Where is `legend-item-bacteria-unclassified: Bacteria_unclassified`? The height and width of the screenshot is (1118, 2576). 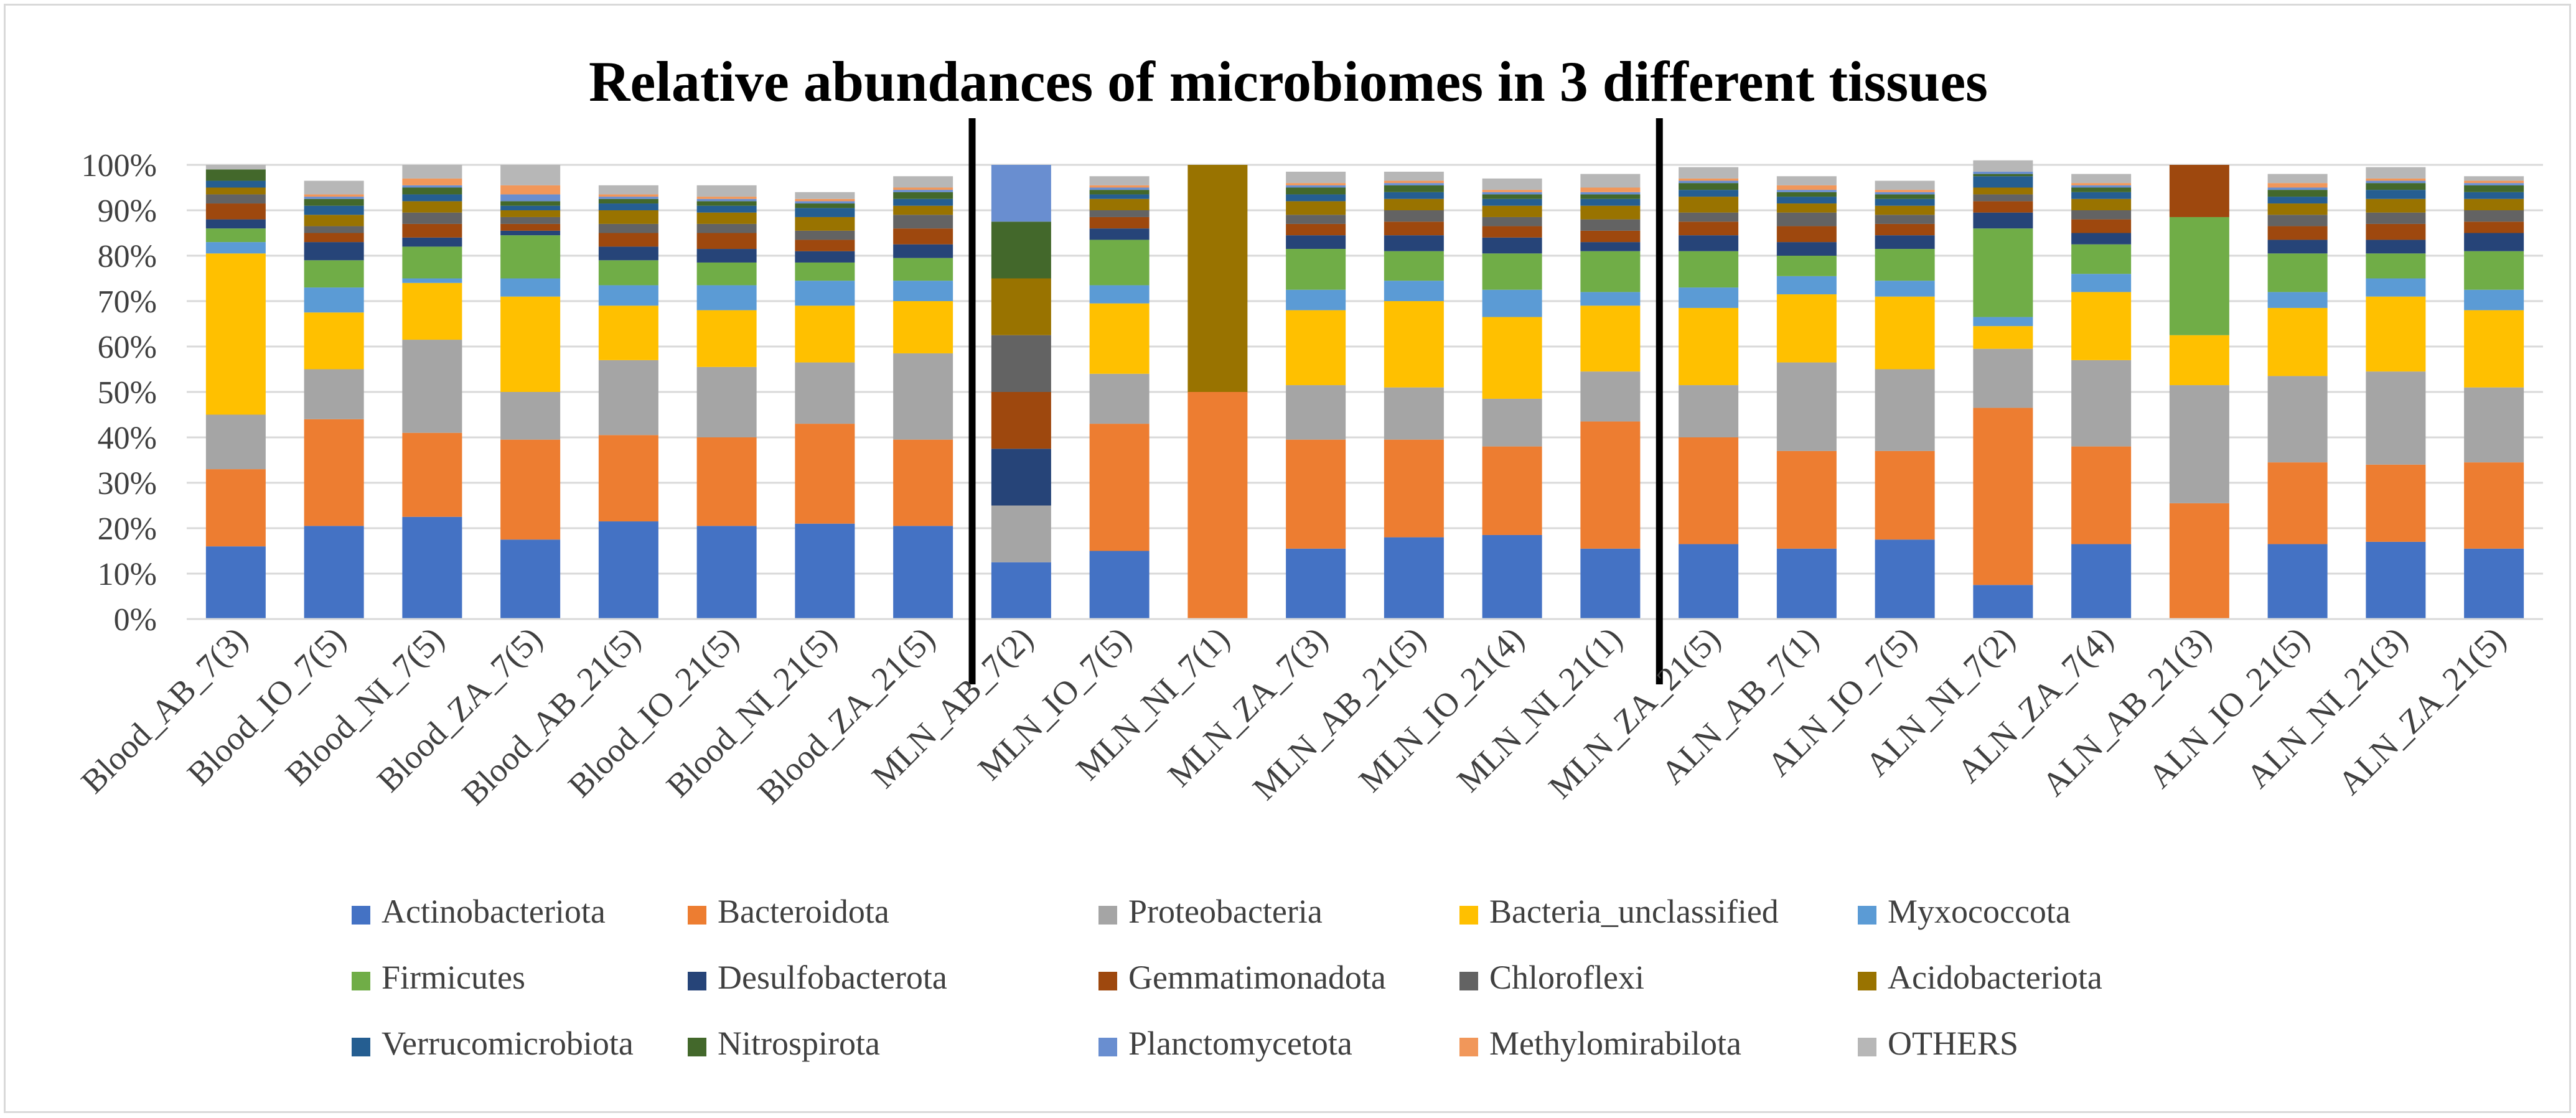
legend-item-bacteria-unclassified: Bacteria_unclassified is located at coordinates (1619, 912).